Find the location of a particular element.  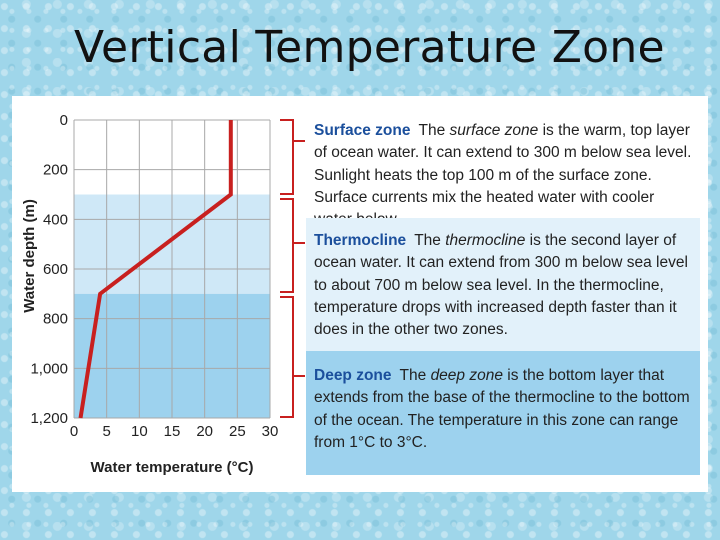

zone-brackets is located at coordinates (292, 268).